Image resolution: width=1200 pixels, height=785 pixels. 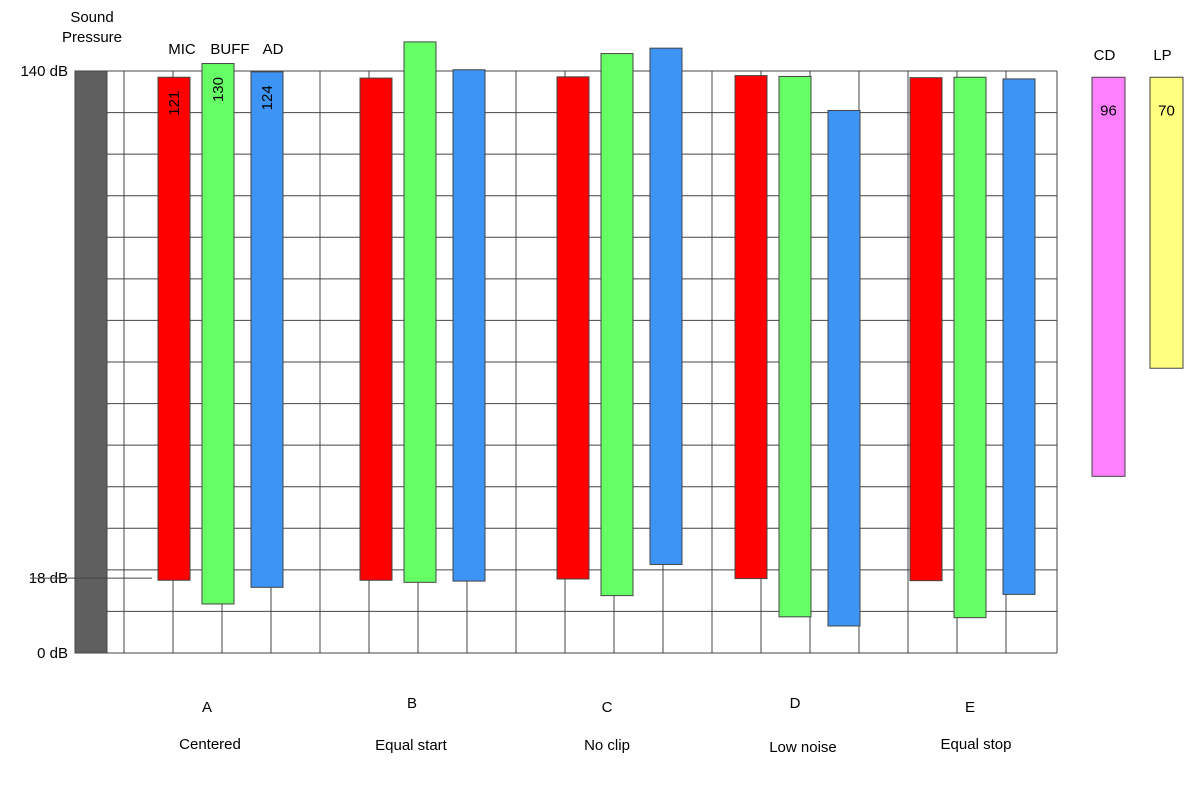 I want to click on sound-pressure-bar, so click(x=91, y=362).